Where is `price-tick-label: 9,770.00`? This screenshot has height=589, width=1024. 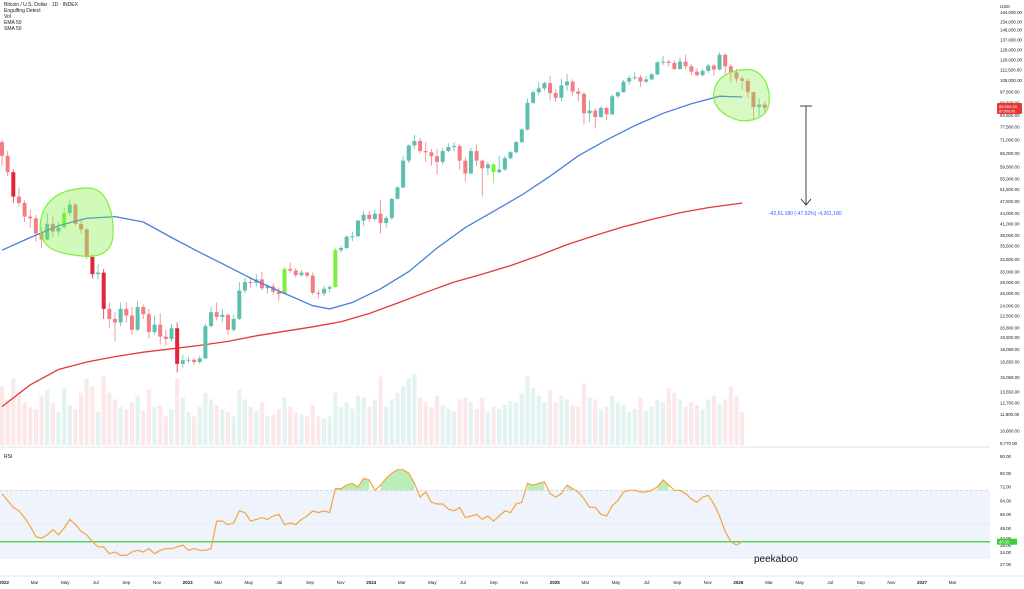
price-tick-label: 9,770.00 is located at coordinates (1009, 443).